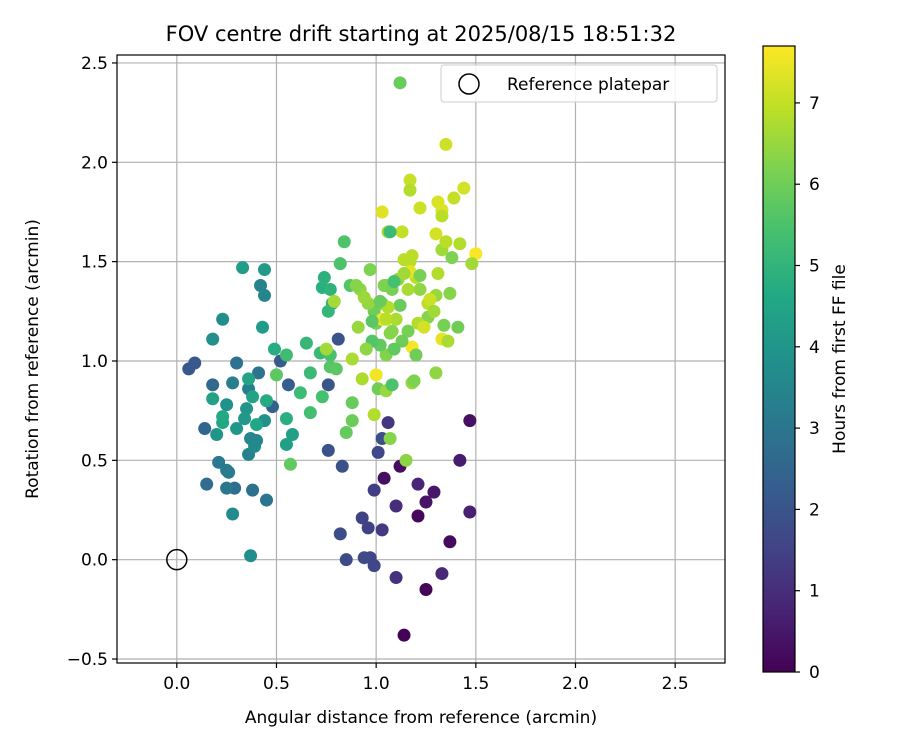  Describe the element at coordinates (87, 660) in the screenshot. I see `y-tick-label: −0.5` at that location.